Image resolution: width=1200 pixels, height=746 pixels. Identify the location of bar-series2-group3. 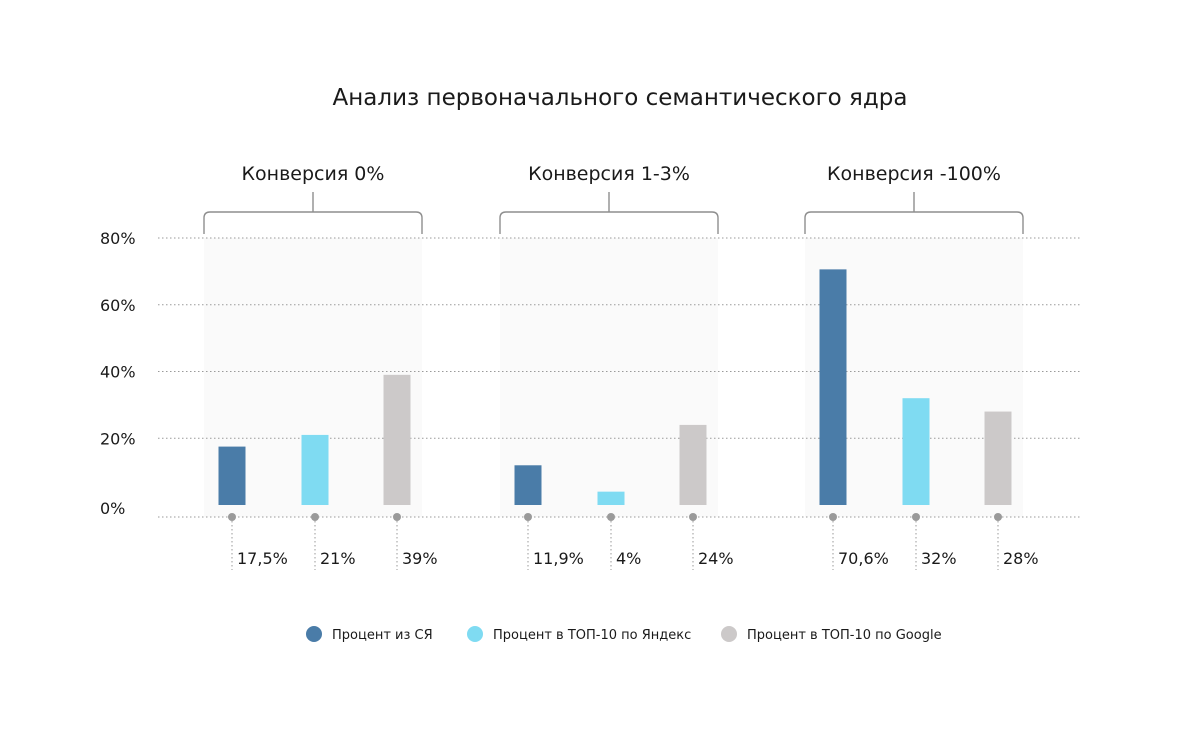
(916, 451).